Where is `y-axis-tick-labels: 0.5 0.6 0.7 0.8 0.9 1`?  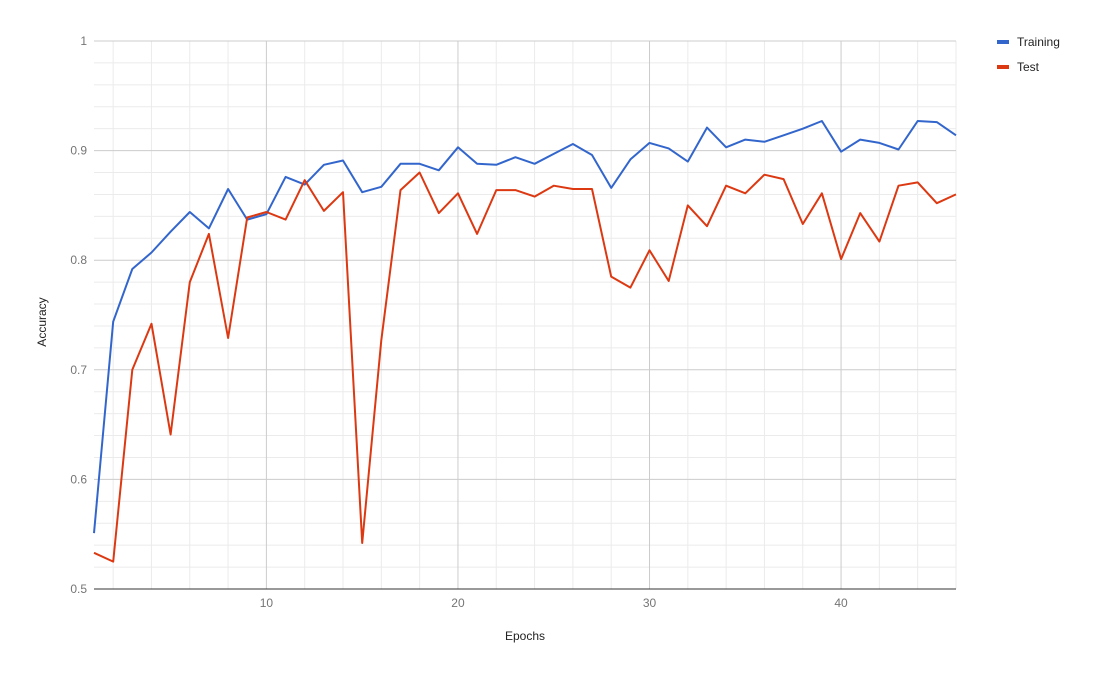 y-axis-tick-labels: 0.5 0.6 0.7 0.8 0.9 1 is located at coordinates (78, 315).